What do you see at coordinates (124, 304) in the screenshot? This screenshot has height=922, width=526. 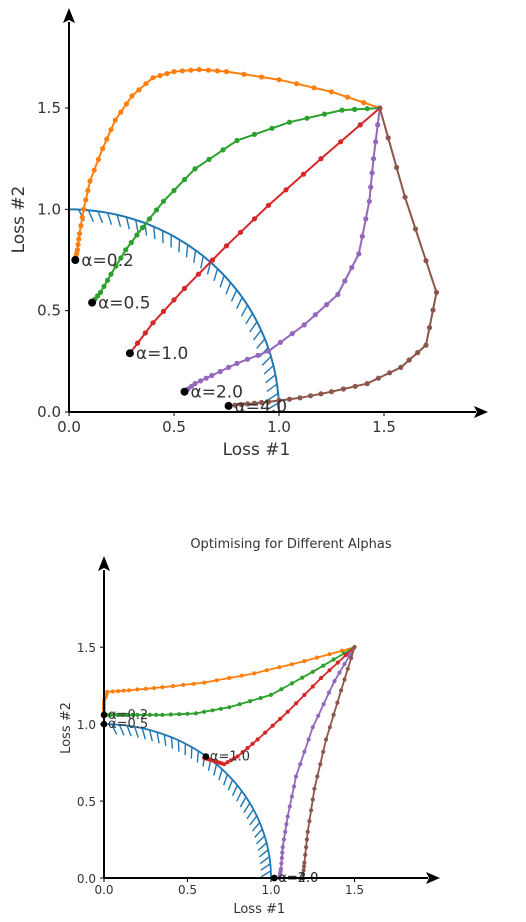 I see `alpha-label: α=0.5` at bounding box center [124, 304].